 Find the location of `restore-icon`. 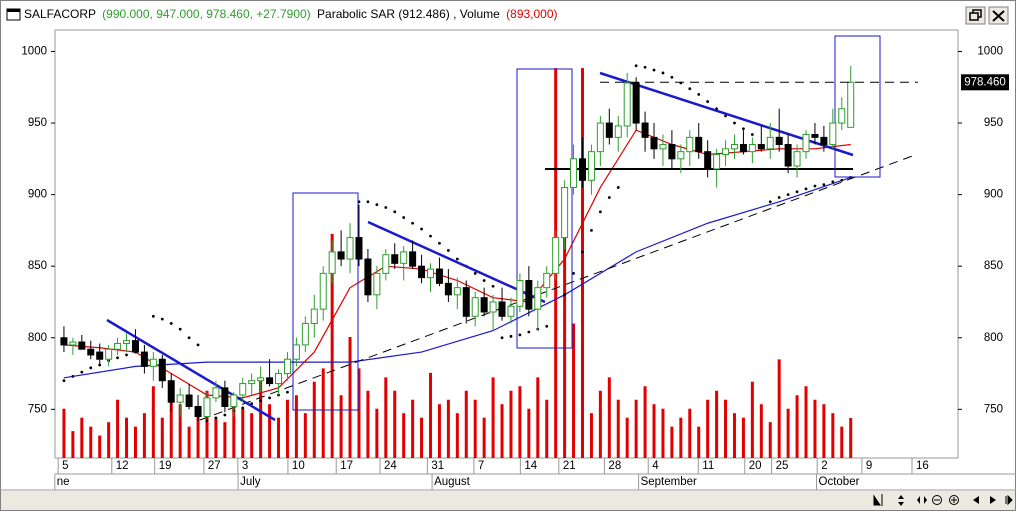

restore-icon is located at coordinates (974, 16).